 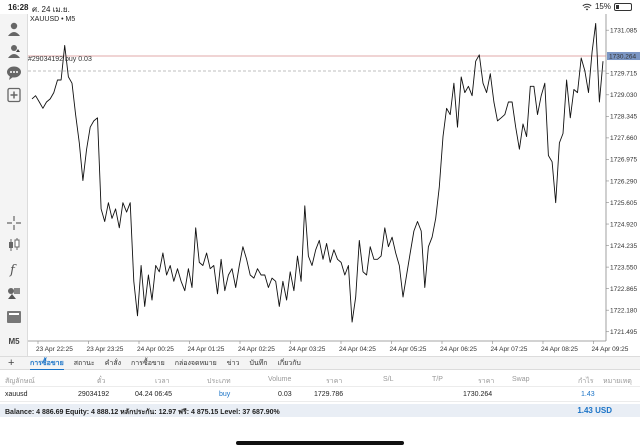 What do you see at coordinates (14, 95) in the screenshot?
I see `new-order-icon` at bounding box center [14, 95].